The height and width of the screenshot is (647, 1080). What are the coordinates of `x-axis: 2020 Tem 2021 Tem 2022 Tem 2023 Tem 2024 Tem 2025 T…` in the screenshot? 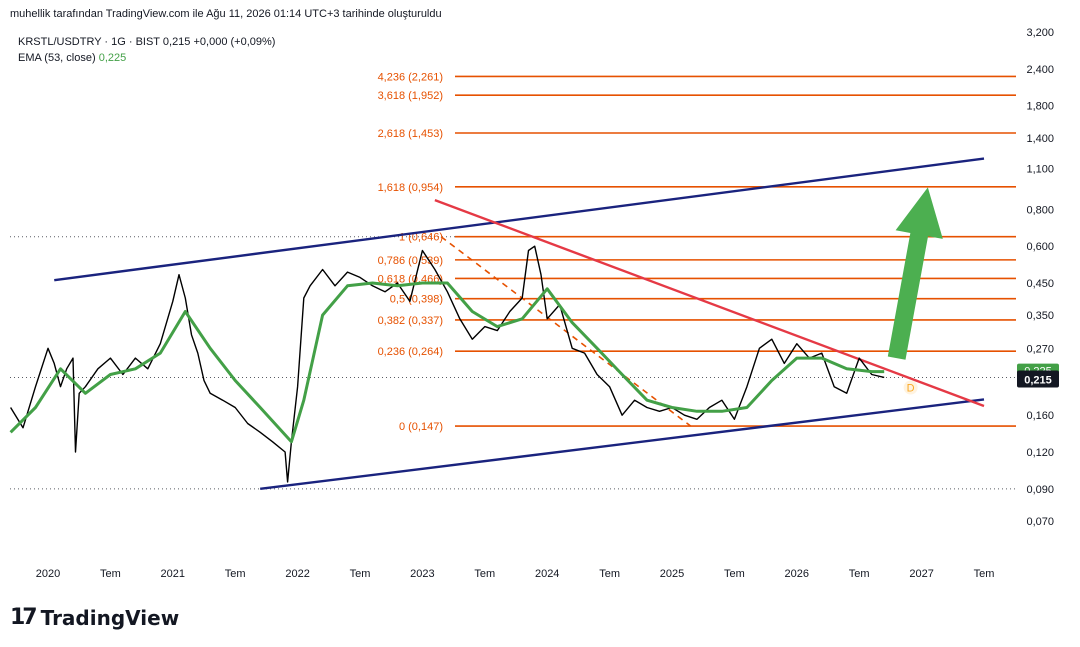 It's located at (515, 574).